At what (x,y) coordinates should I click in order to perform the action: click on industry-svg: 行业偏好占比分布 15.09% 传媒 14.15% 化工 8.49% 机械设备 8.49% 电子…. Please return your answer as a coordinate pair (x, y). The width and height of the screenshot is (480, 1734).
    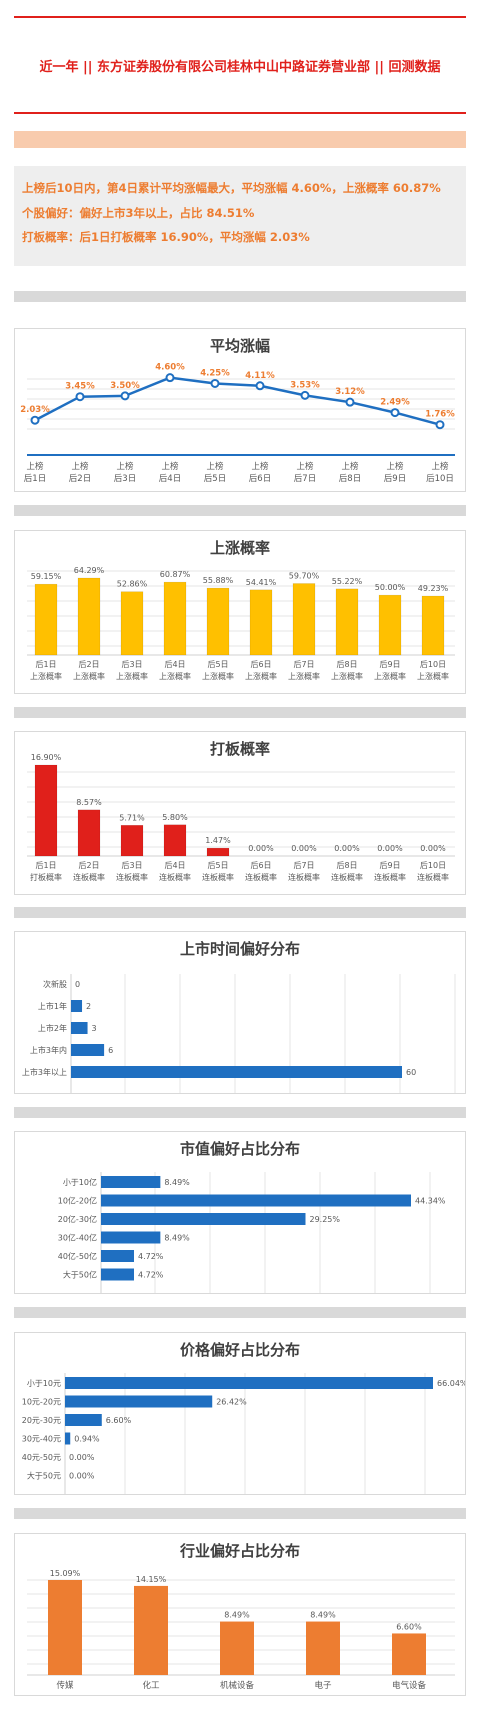
    Looking at the image, I should click on (241, 1616).